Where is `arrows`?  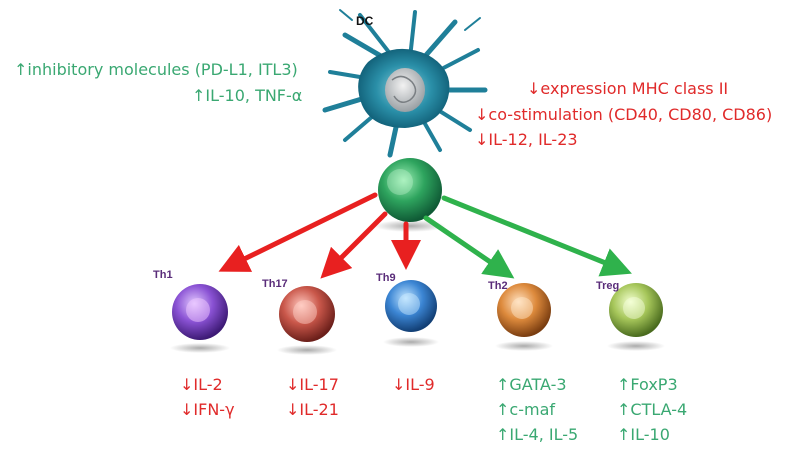 arrows is located at coordinates (425, 235).